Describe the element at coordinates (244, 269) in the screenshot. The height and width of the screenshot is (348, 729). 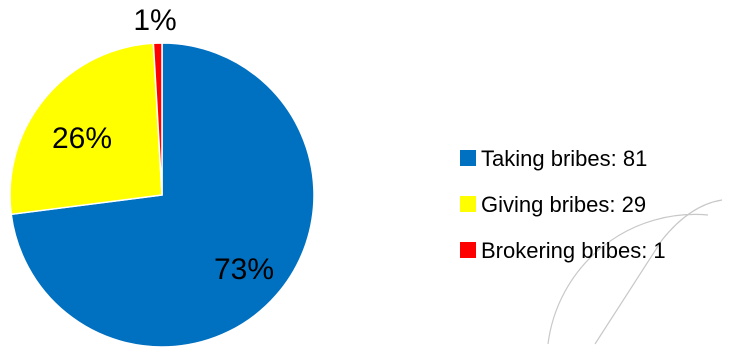
I see `percent-label-taking-bribes: 73%` at that location.